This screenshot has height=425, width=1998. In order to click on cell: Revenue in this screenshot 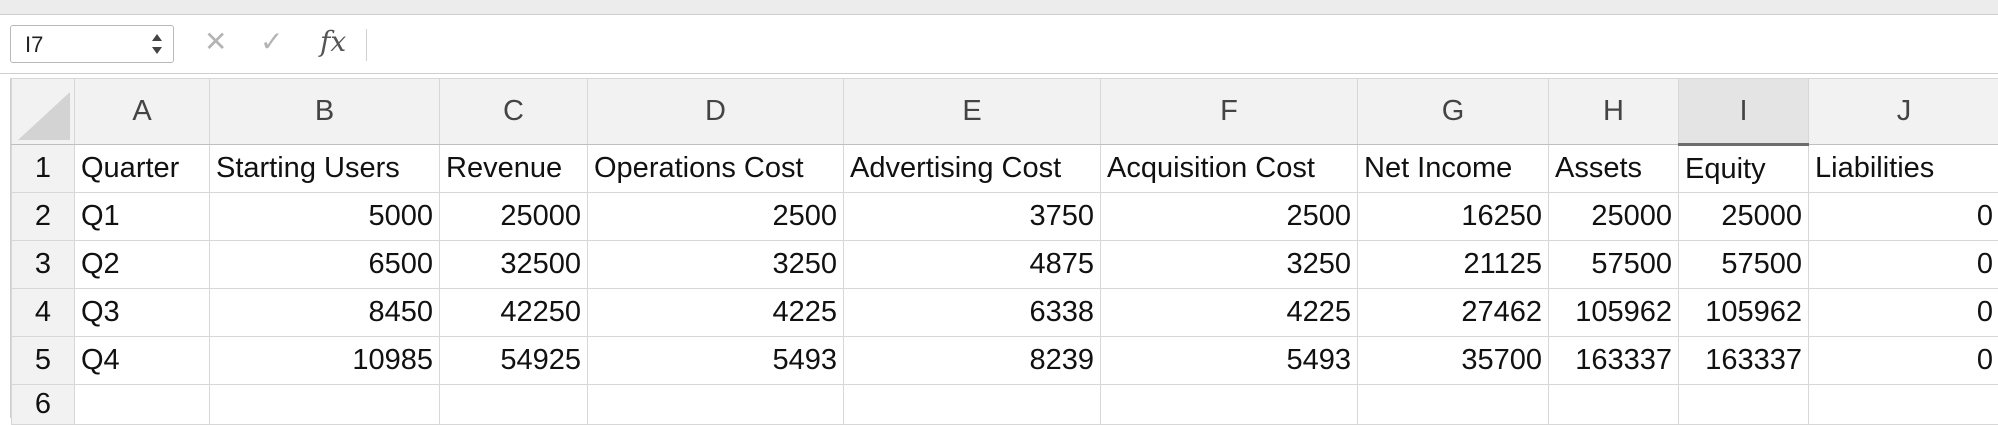, I will do `click(514, 169)`.